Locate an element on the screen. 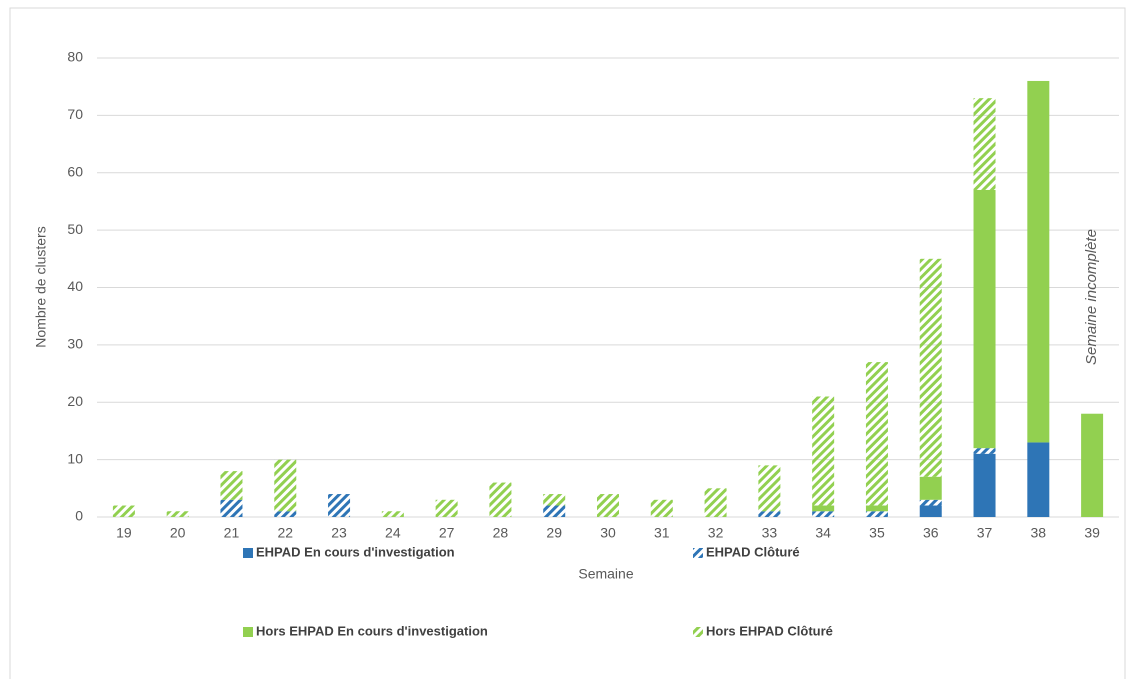  x-tick-label: 39 is located at coordinates (1092, 533).